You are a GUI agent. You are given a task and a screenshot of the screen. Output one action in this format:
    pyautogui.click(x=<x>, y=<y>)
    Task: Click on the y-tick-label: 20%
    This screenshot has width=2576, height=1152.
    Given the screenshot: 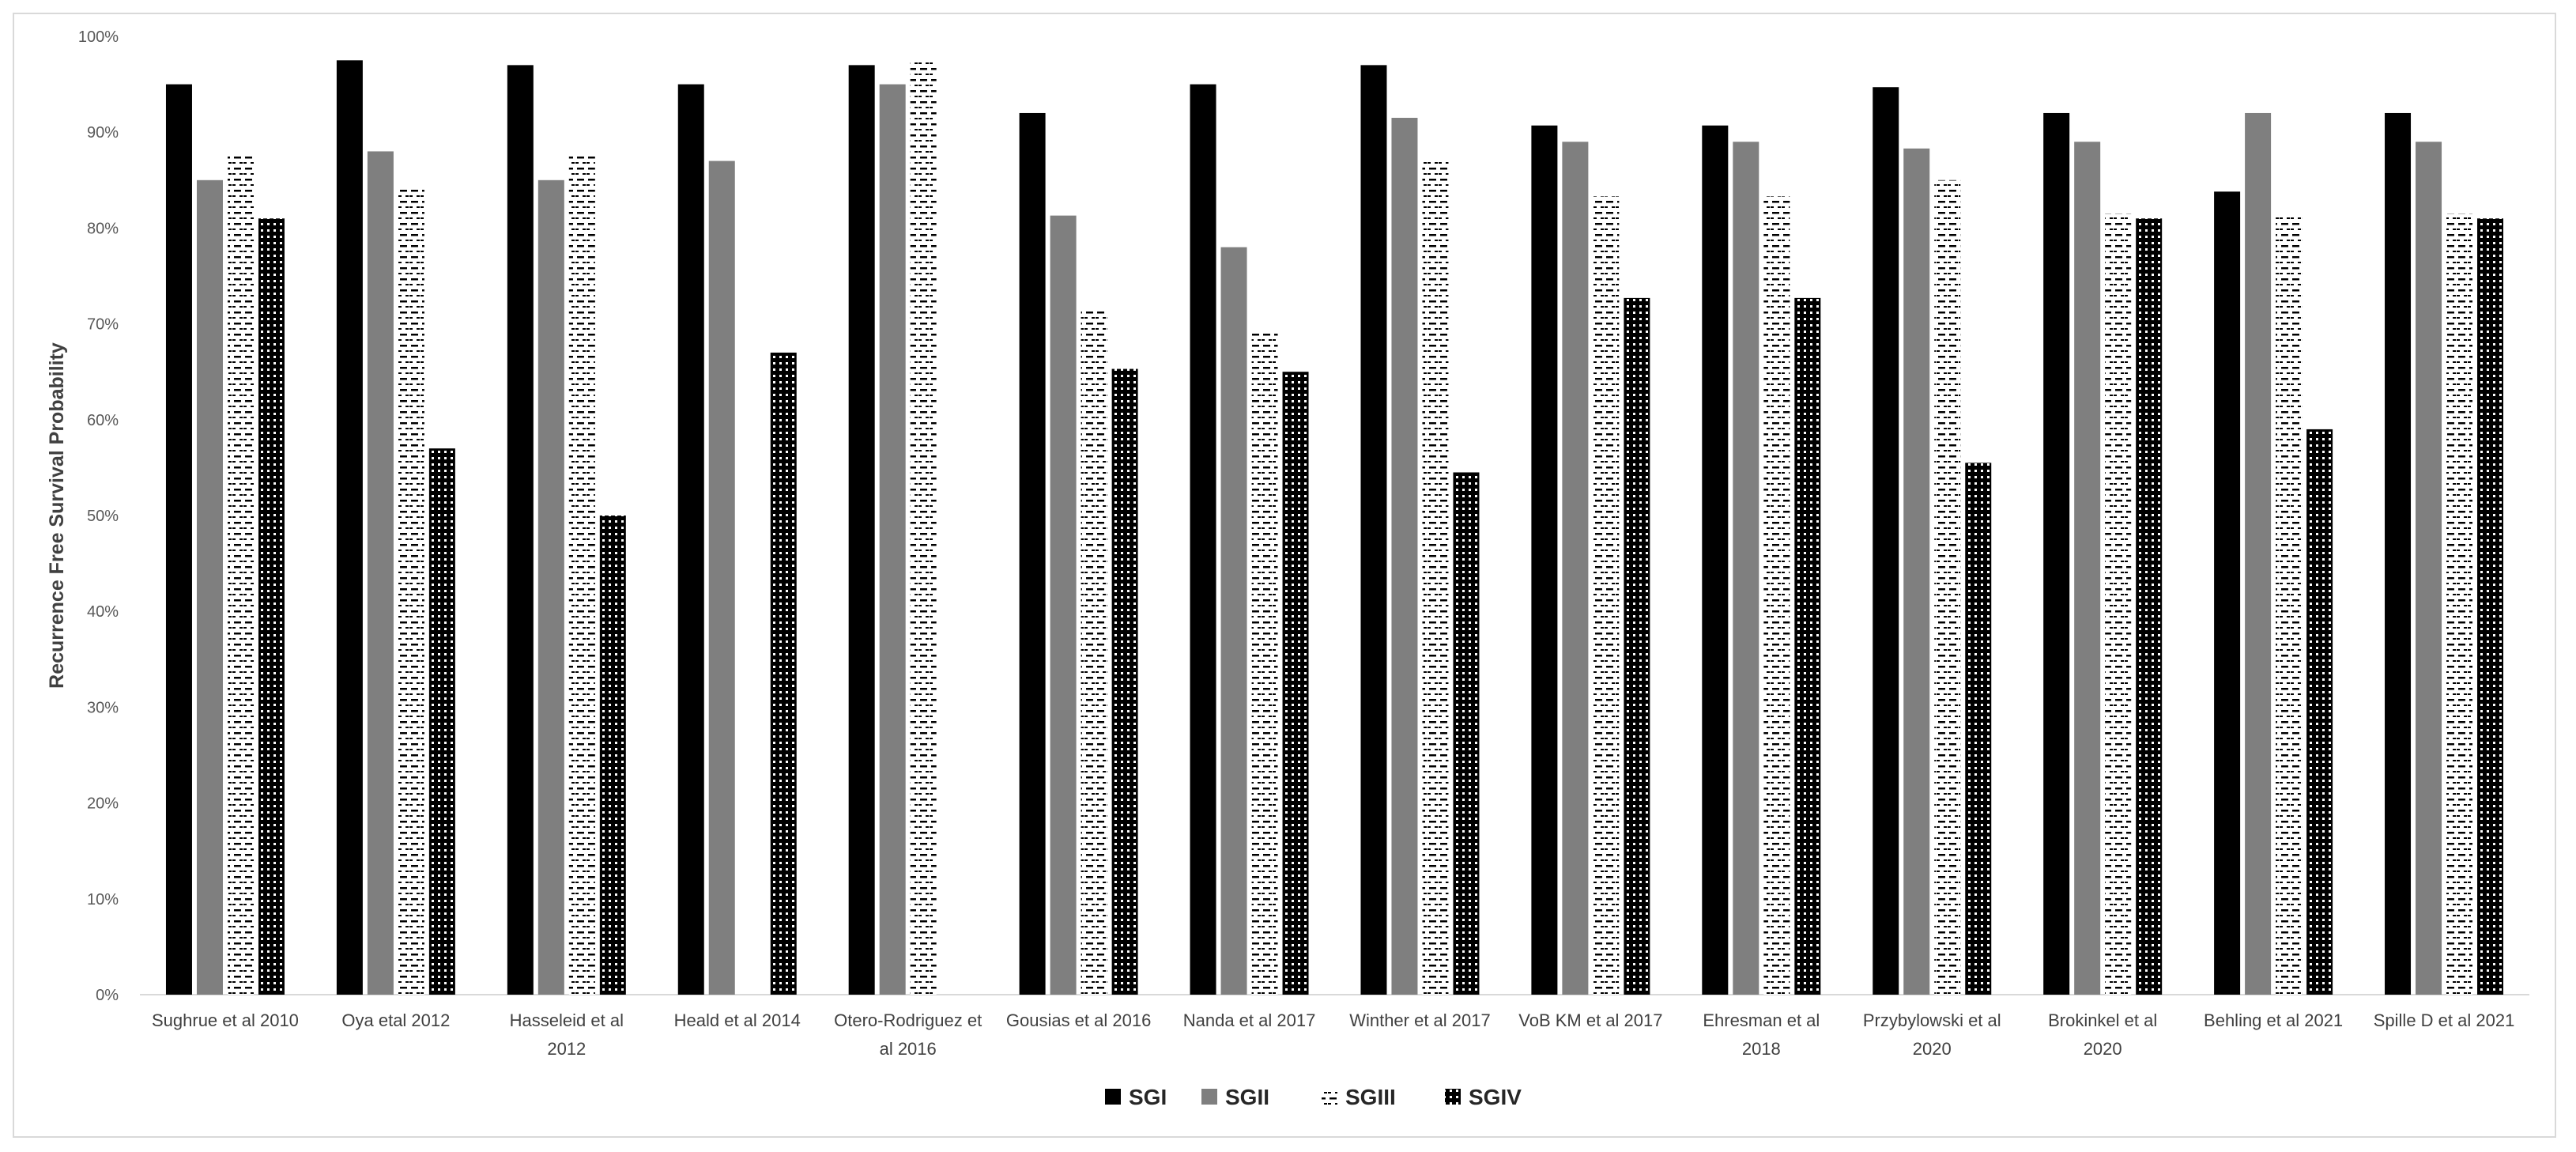 What is the action you would take?
    pyautogui.click(x=103, y=804)
    